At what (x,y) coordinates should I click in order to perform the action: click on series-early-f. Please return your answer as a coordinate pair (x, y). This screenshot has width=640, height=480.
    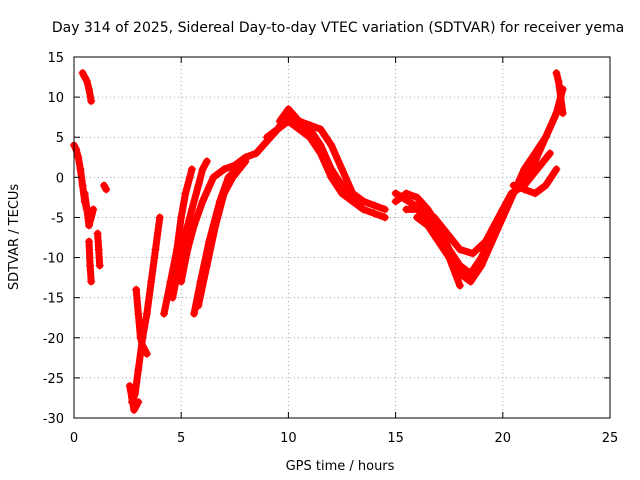
    Looking at the image, I should click on (105, 187).